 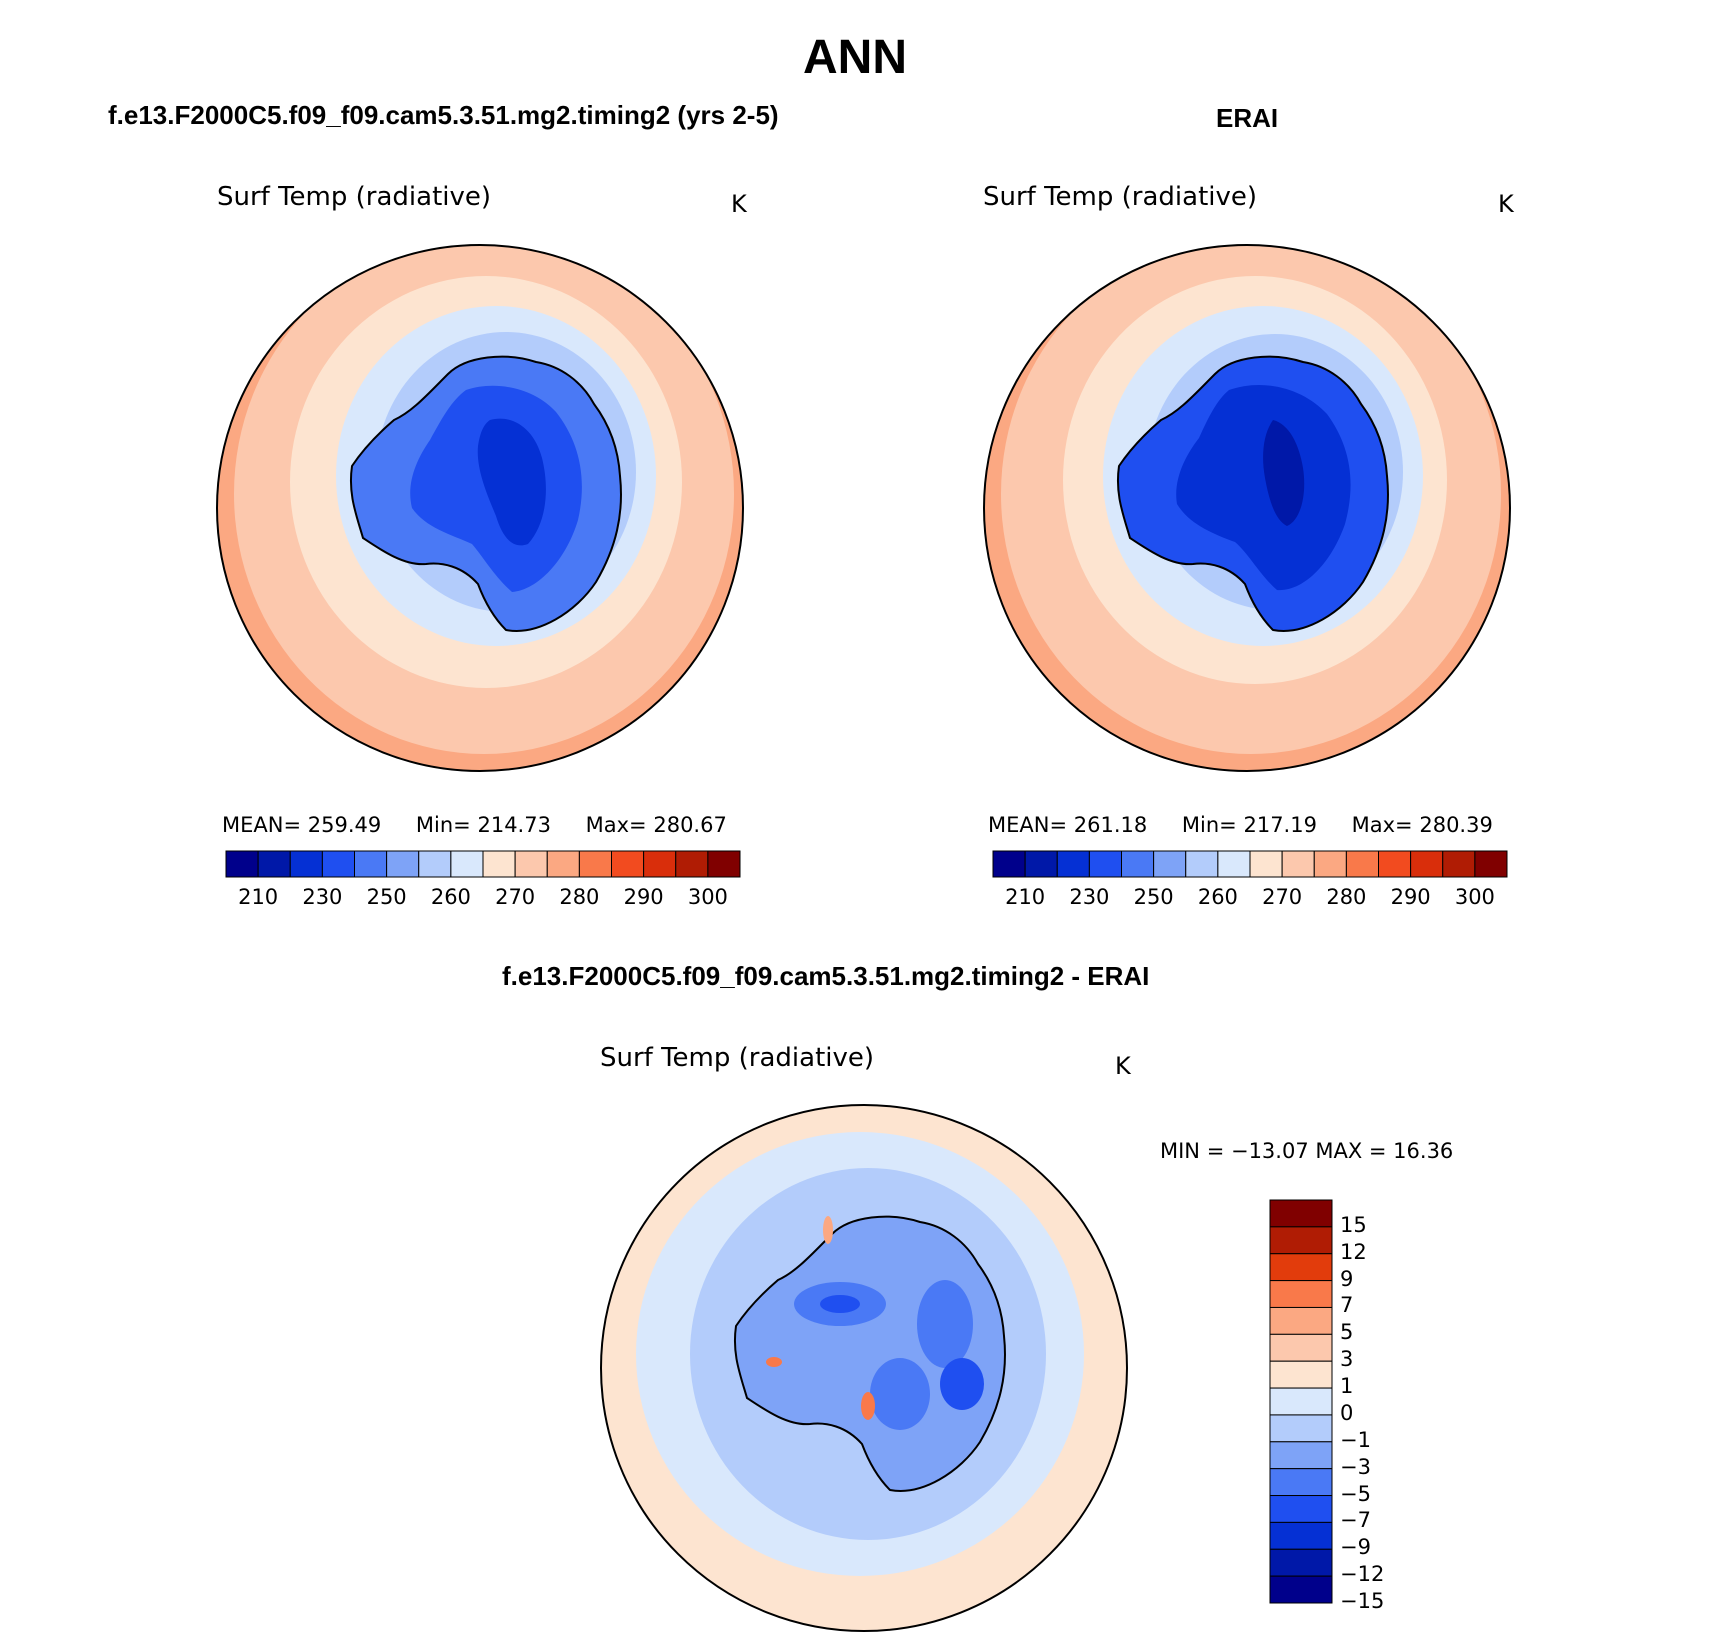 I want to click on obs-min-label: Min=, so click(x=1209, y=825).